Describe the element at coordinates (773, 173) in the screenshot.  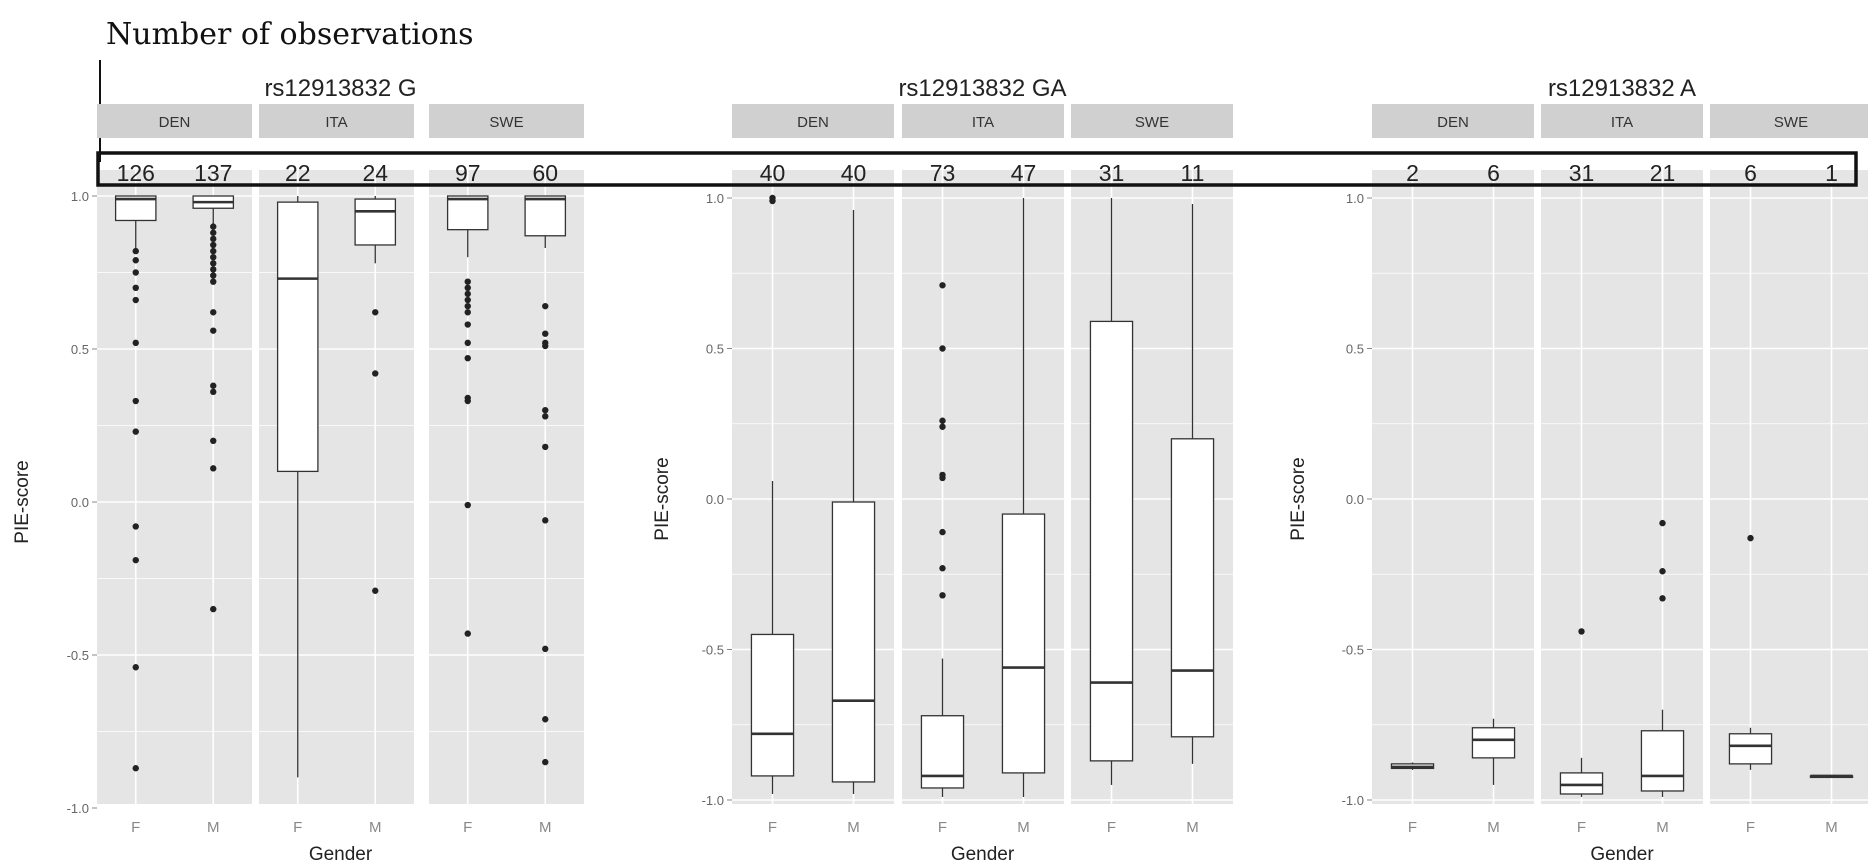
I see `observation-count: 40` at that location.